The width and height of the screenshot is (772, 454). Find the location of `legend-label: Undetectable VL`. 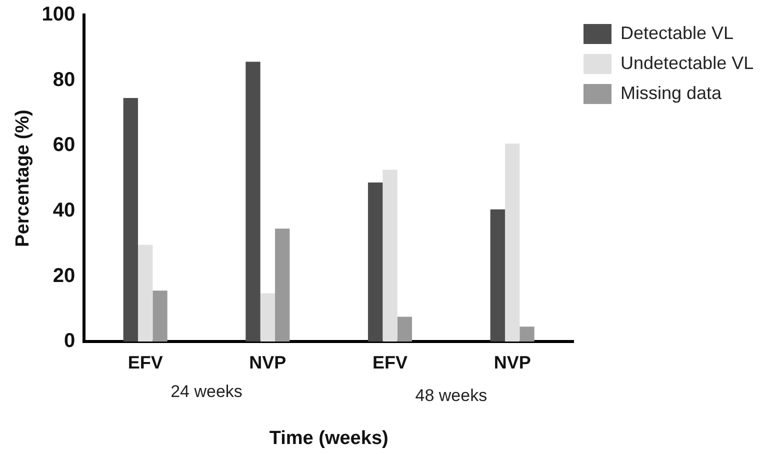

legend-label: Undetectable VL is located at coordinates (687, 62).